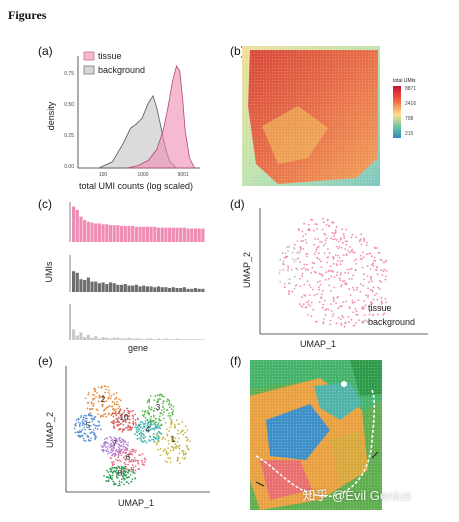 The width and height of the screenshot is (459, 522). I want to click on cluster-label: 10, so click(124, 417).